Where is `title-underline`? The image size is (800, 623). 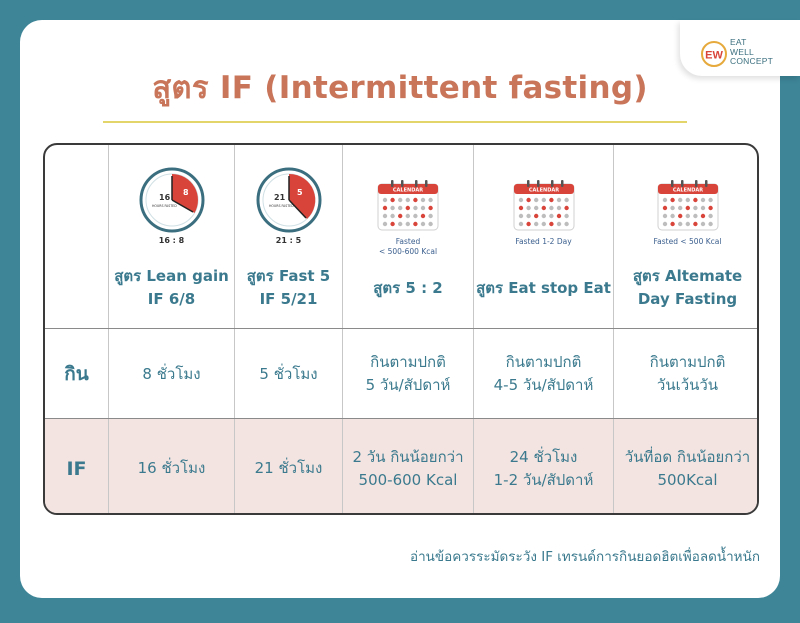 title-underline is located at coordinates (395, 122).